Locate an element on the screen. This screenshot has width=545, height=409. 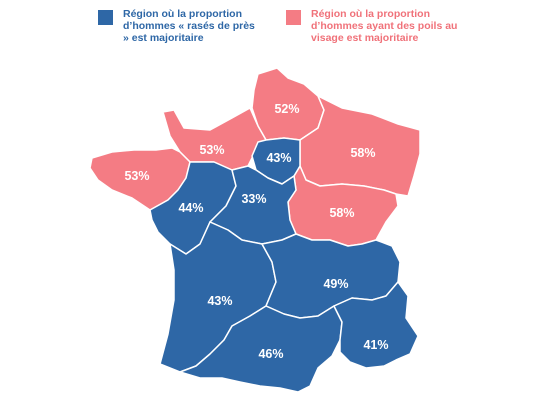
label-nouvelle-aquitaine: 43% is located at coordinates (219, 301).